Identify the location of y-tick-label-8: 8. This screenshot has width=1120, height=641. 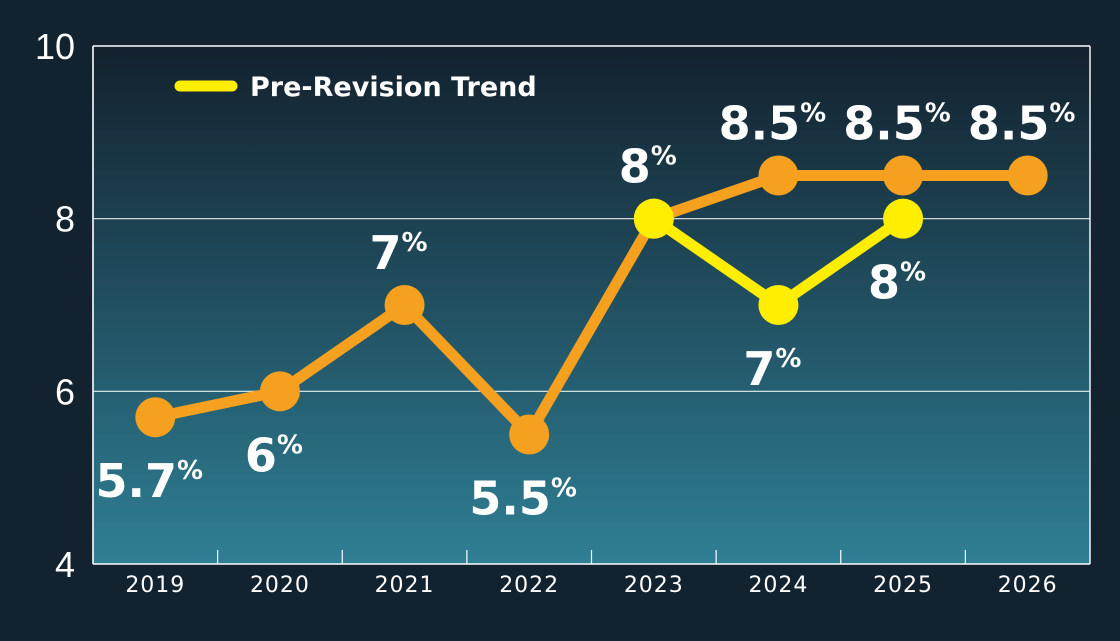
(65, 219).